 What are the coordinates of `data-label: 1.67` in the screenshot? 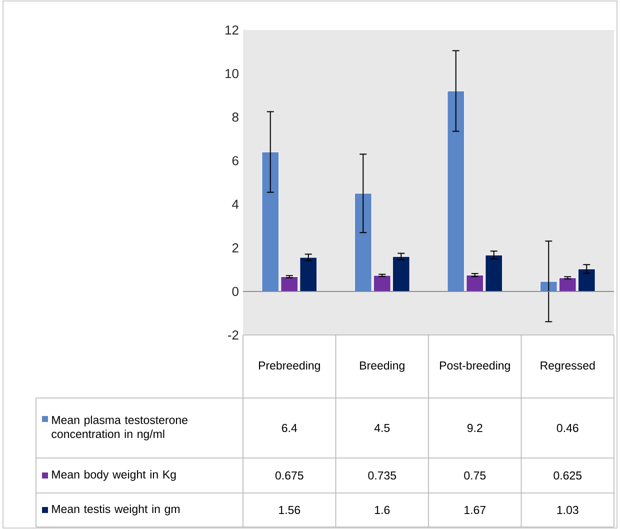 It's located at (475, 510).